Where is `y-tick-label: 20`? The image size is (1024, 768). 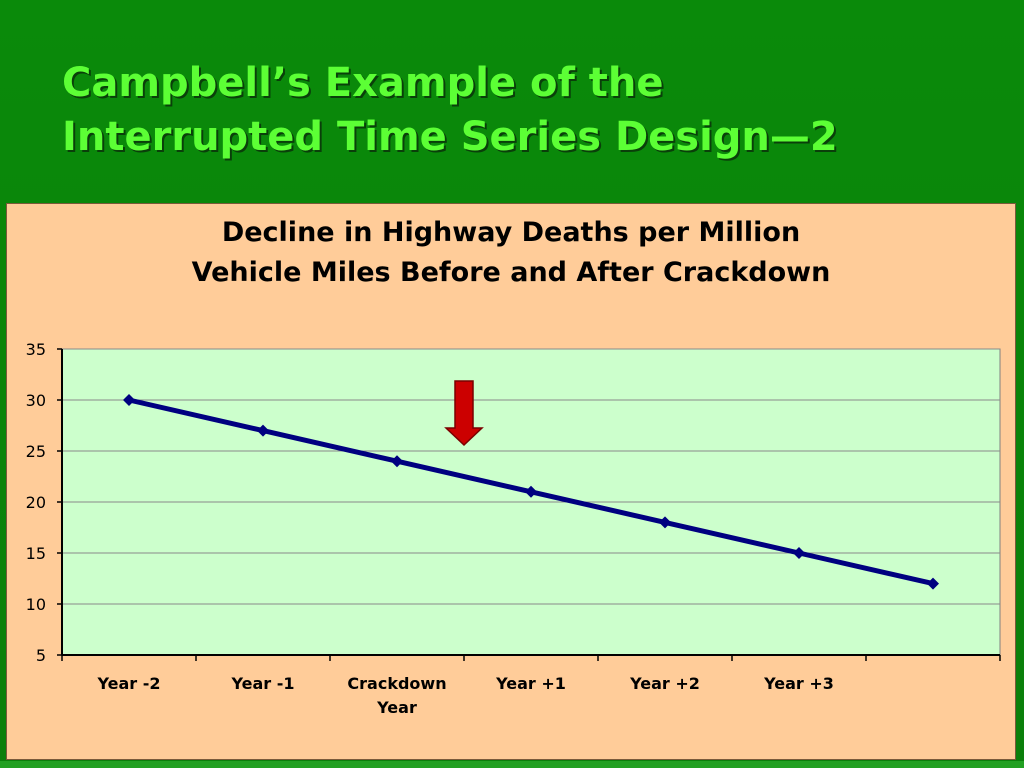 y-tick-label: 20 is located at coordinates (36, 502).